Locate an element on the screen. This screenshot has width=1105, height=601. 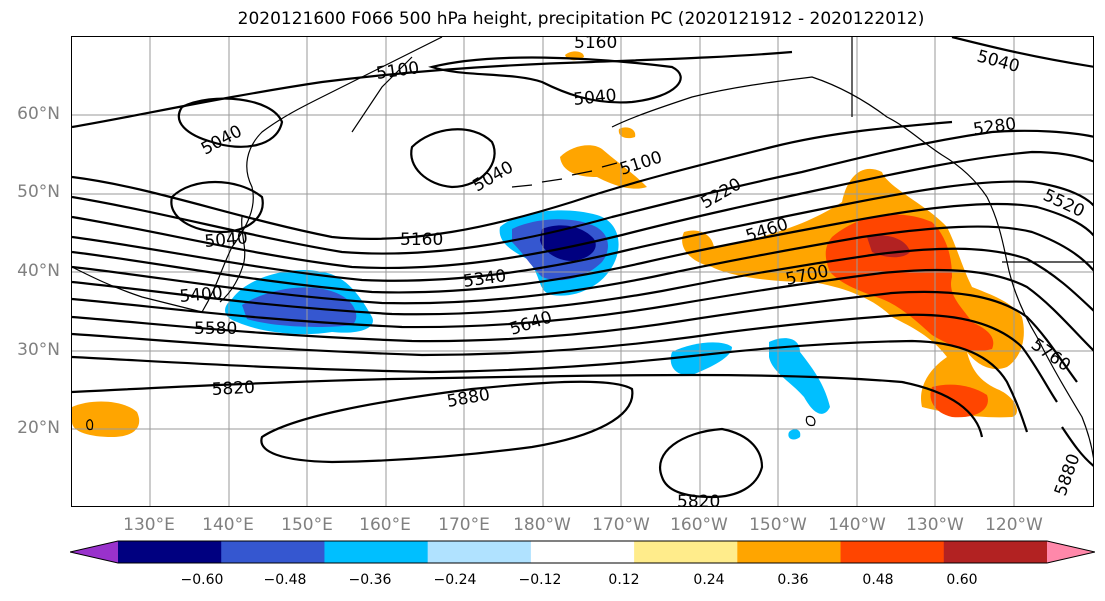
coastline-alaska is located at coordinates (799, 137).